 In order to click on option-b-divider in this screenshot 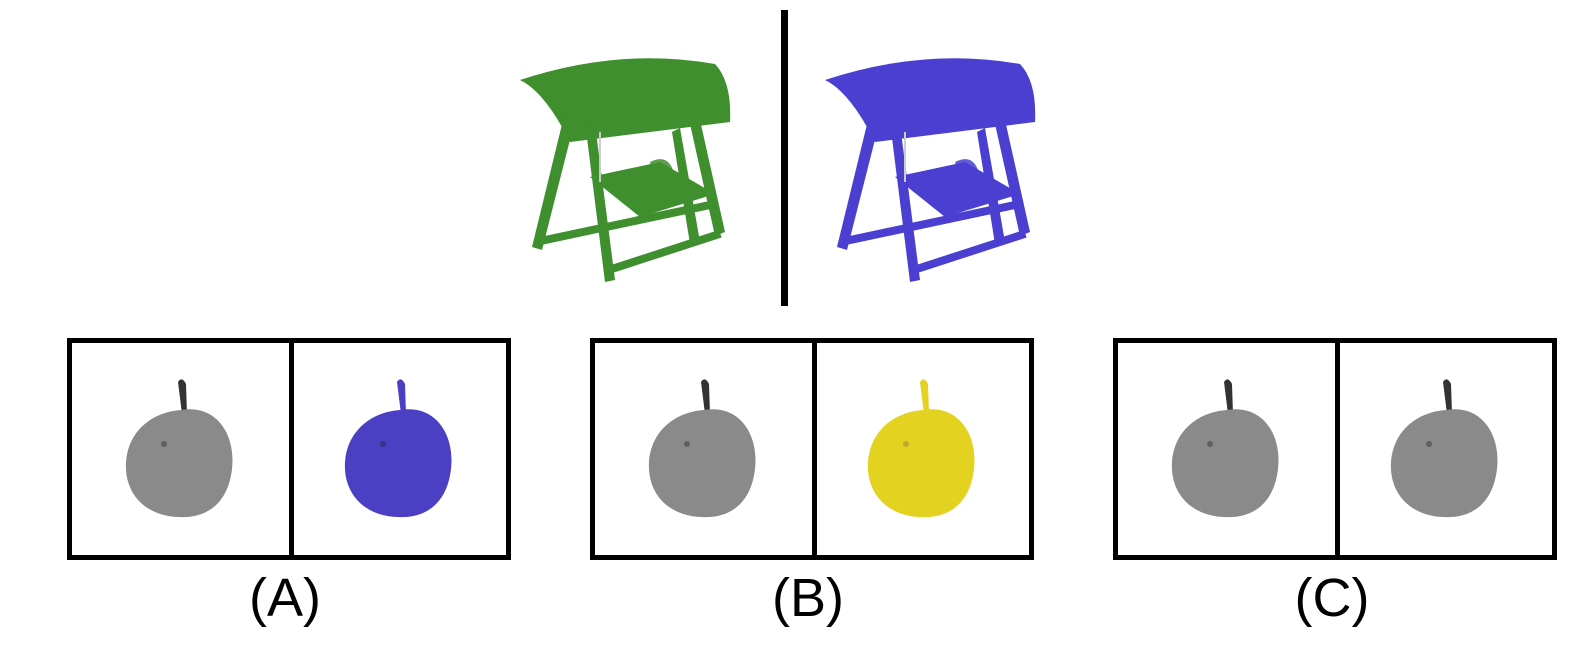, I will do `click(814, 449)`.